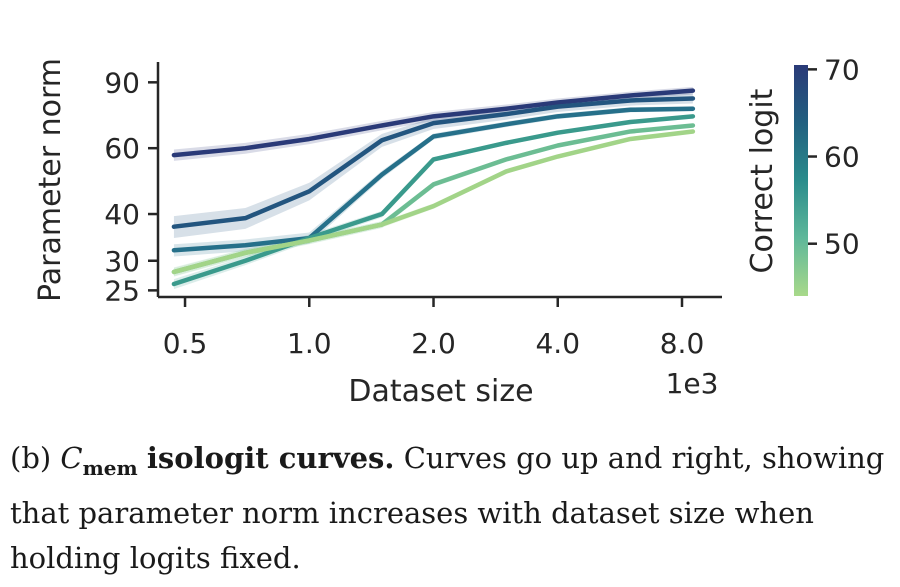  I want to click on x-tick-label: 0.5, so click(185, 343).